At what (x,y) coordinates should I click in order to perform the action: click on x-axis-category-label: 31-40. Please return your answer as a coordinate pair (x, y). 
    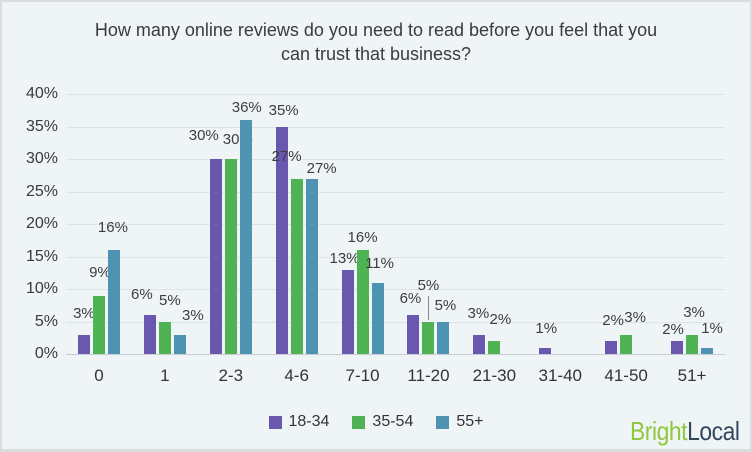
    Looking at the image, I should click on (560, 375).